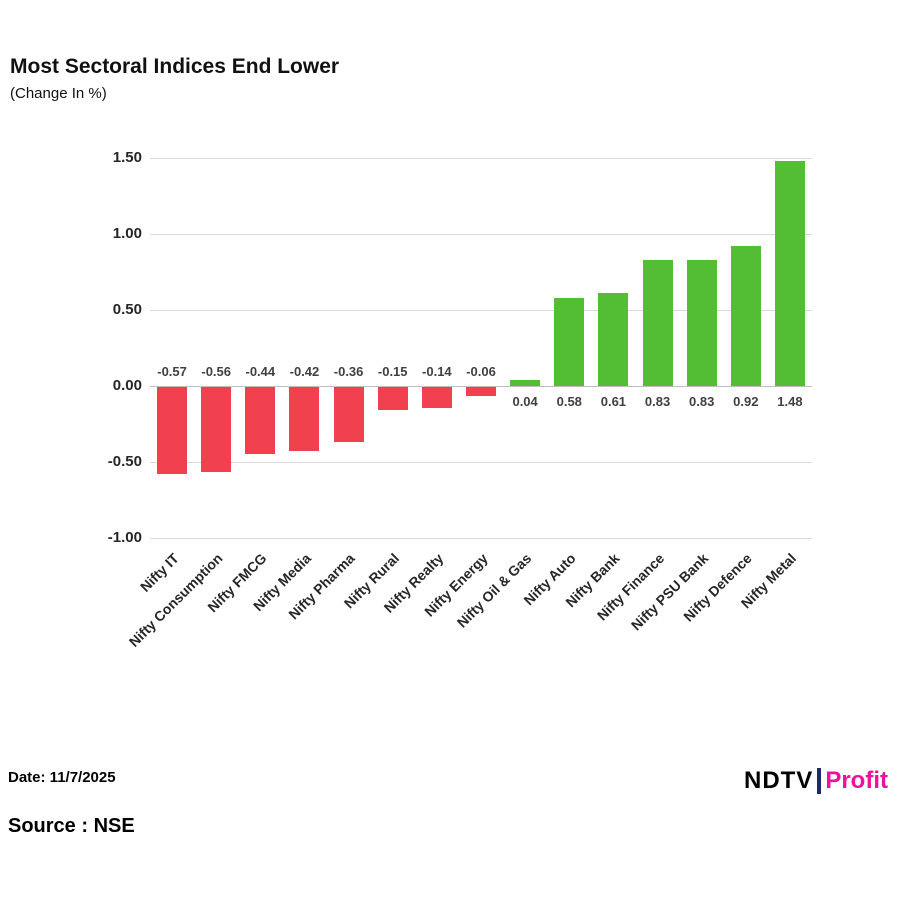 The width and height of the screenshot is (900, 900). Describe the element at coordinates (778, 780) in the screenshot. I see `logo-ndtv-text: NDTV` at that location.